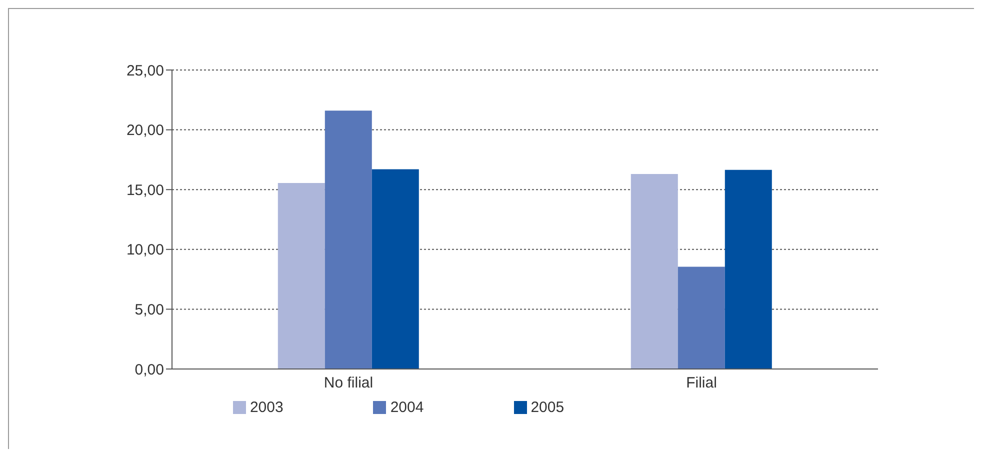 Image resolution: width=983 pixels, height=459 pixels. I want to click on y-tick-label: 25,00, so click(145, 71).